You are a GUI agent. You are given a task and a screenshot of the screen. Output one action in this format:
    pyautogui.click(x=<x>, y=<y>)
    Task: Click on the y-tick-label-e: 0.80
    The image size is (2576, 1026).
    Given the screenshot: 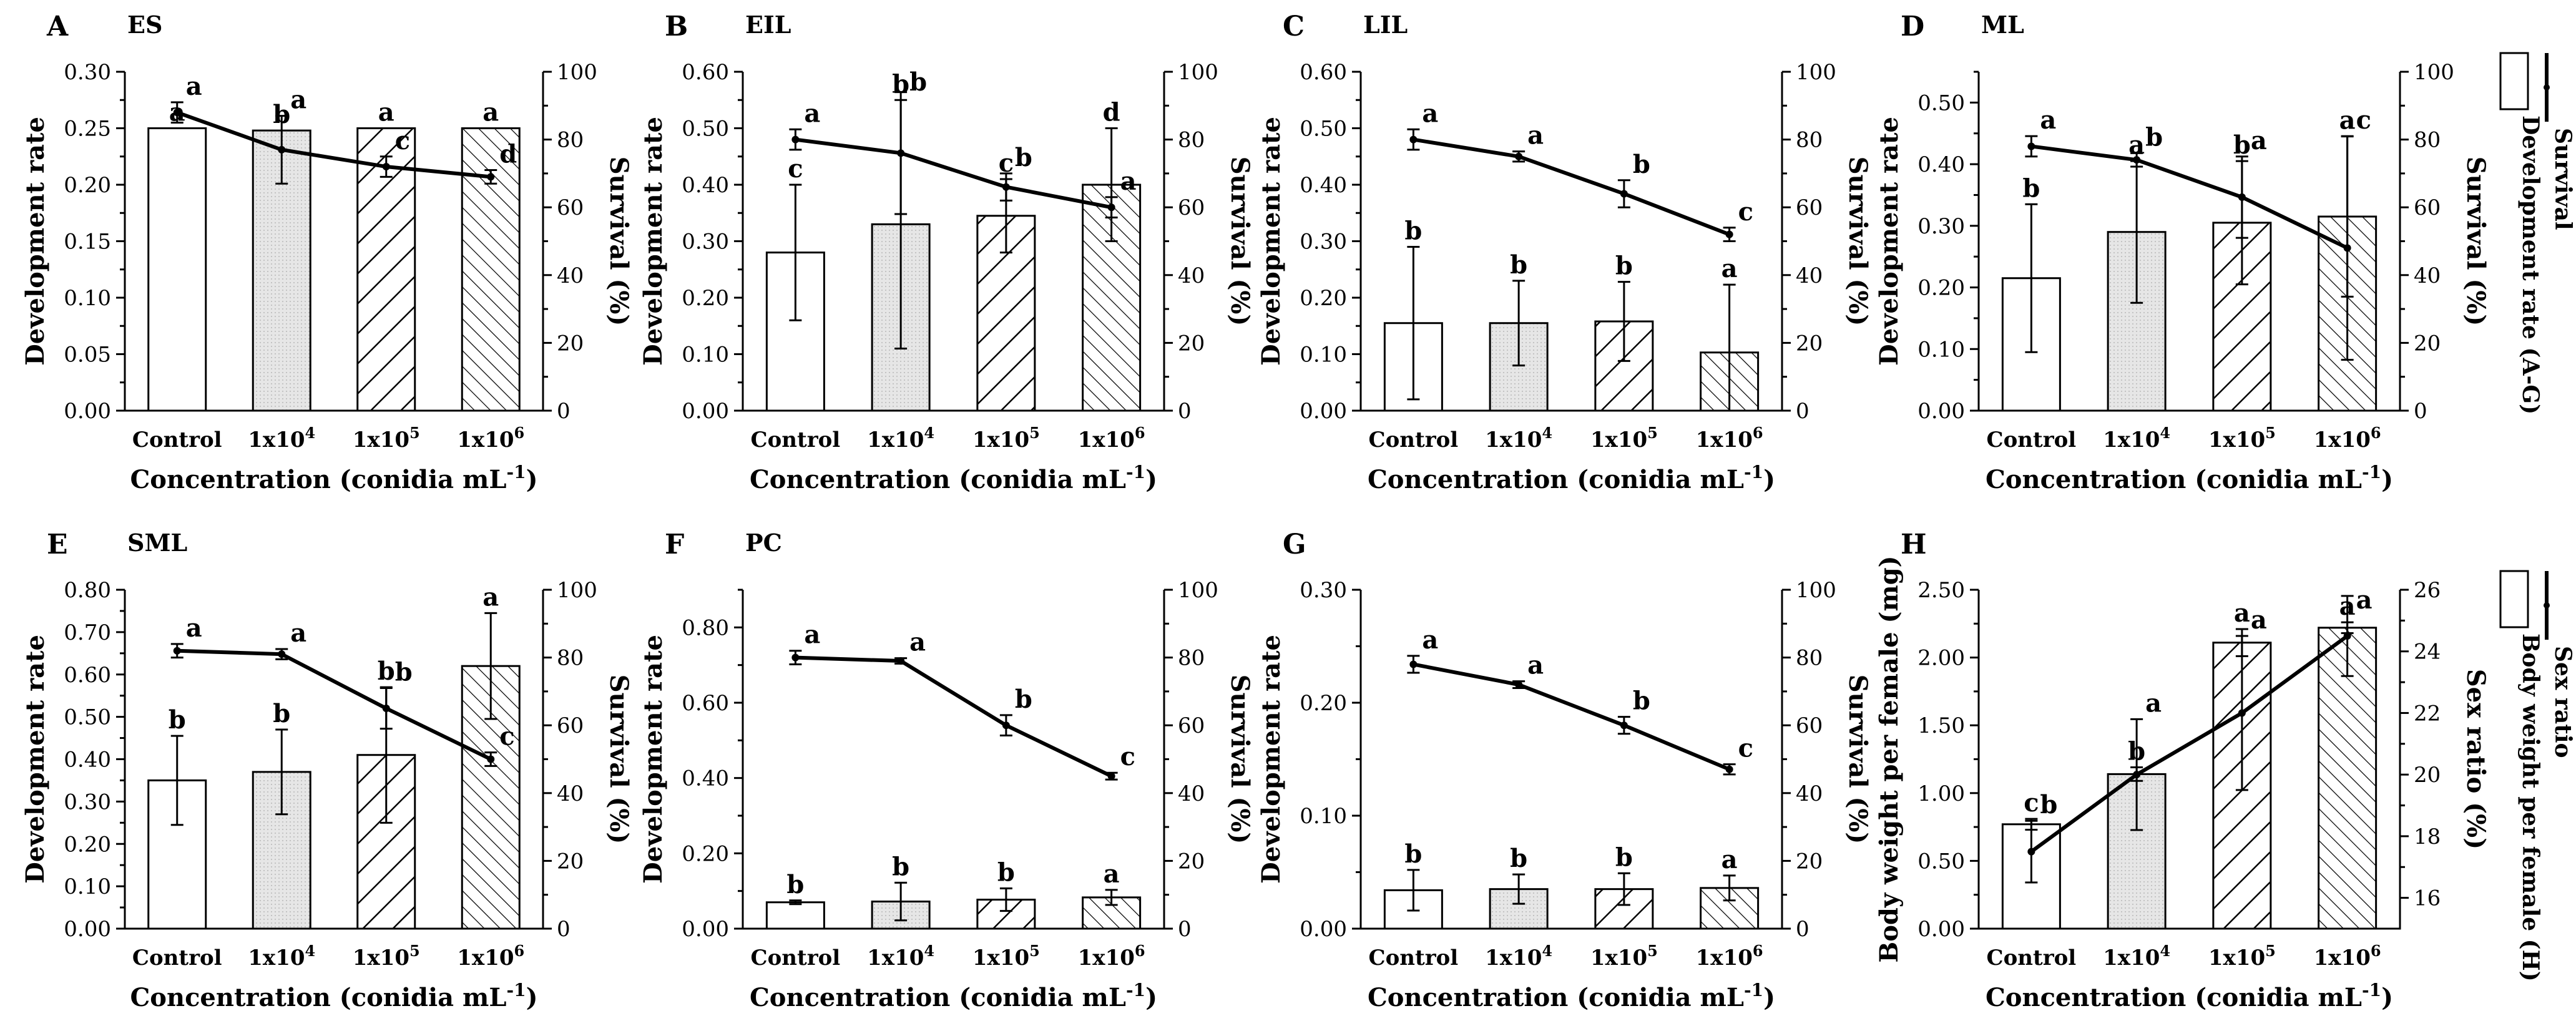 What is the action you would take?
    pyautogui.click(x=87, y=590)
    